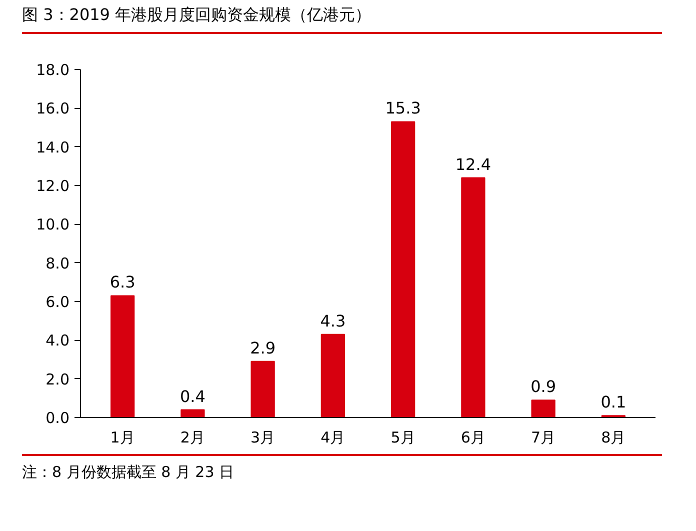 The image size is (696, 531). What do you see at coordinates (263, 437) in the screenshot?
I see `x-tick-label: 3月` at bounding box center [263, 437].